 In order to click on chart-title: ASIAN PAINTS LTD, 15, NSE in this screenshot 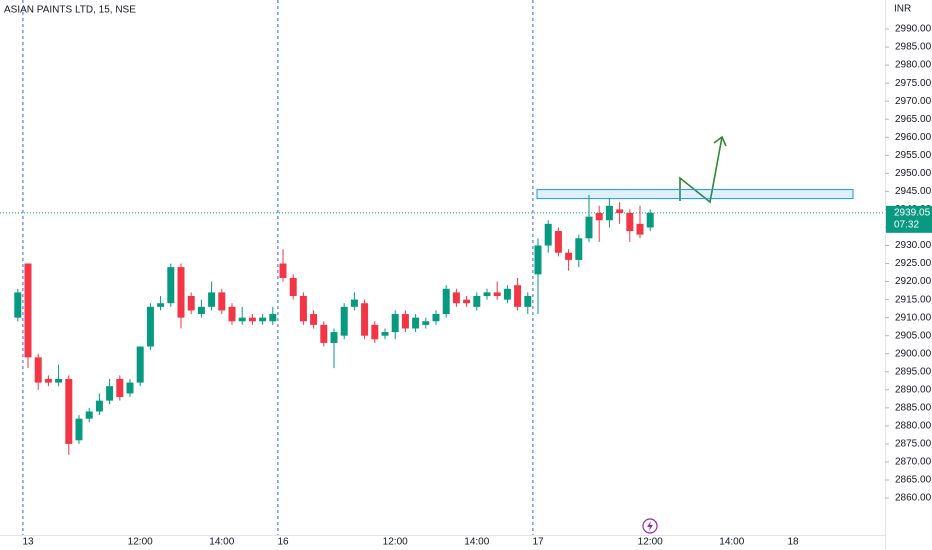, I will do `click(70, 10)`.